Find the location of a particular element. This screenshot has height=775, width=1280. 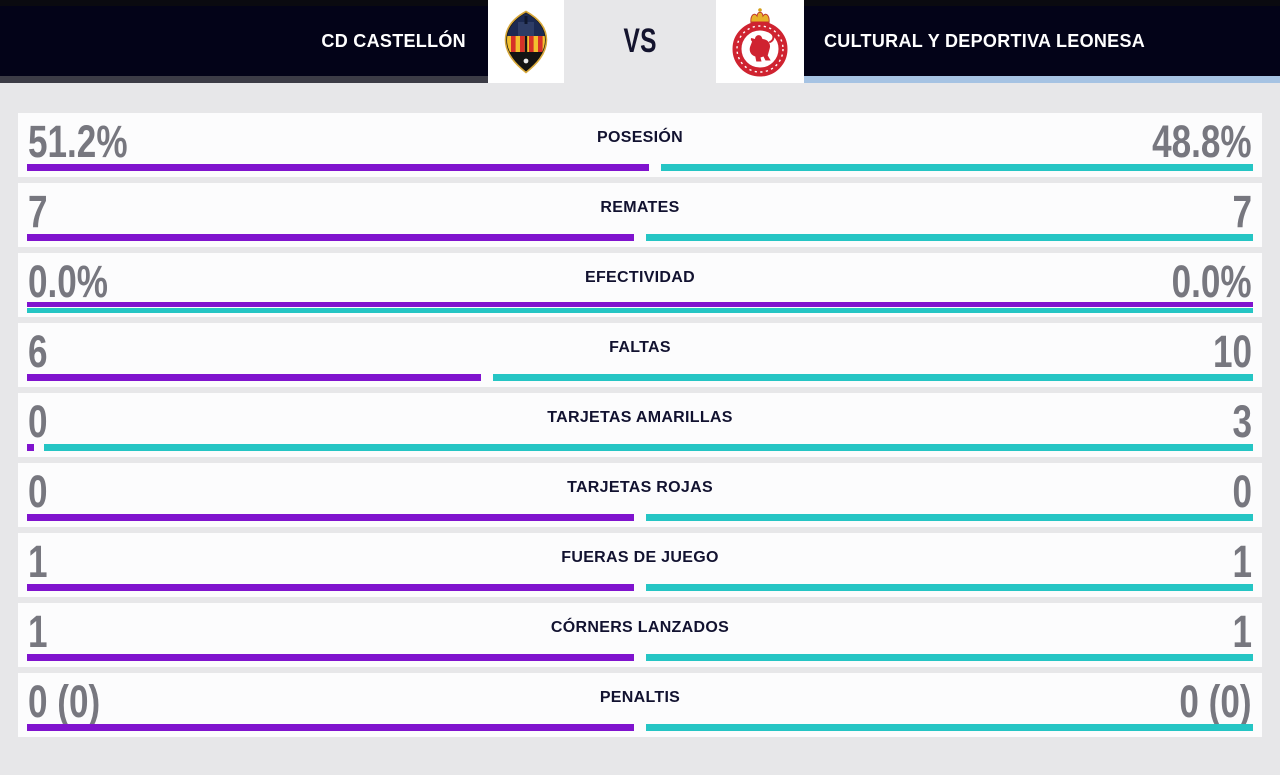

stat-row: 51.2% POSESIÓN 48.8% is located at coordinates (640, 145).